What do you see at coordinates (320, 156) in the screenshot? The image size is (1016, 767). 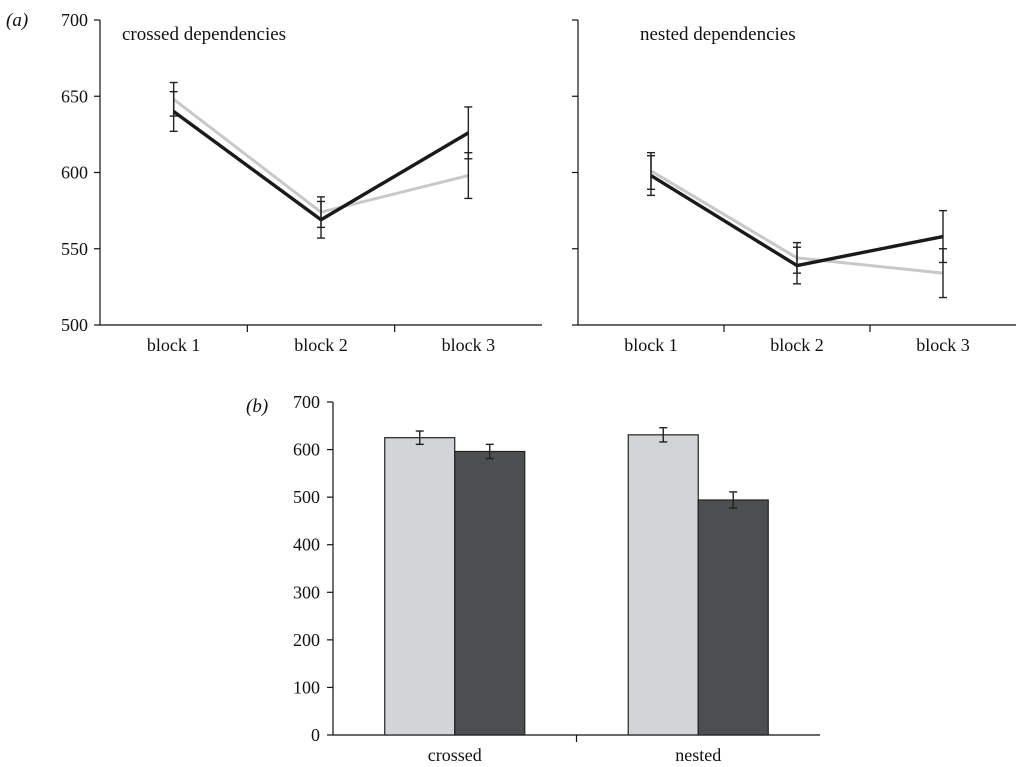 I see `series-line` at bounding box center [320, 156].